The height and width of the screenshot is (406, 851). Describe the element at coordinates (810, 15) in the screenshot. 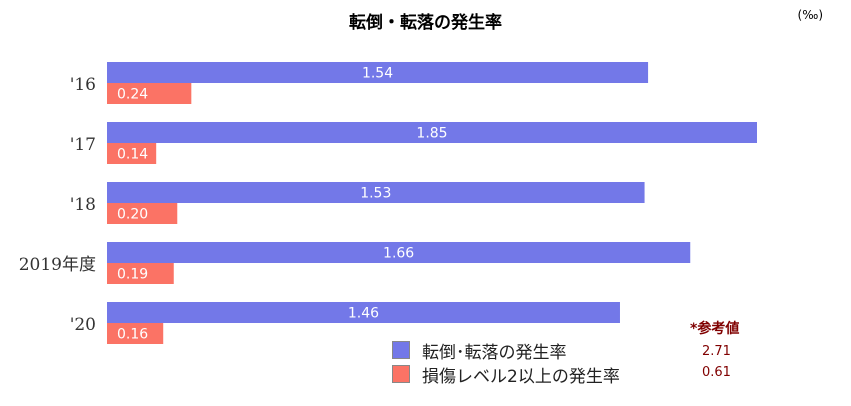

I see `unit-label: (‰)` at that location.